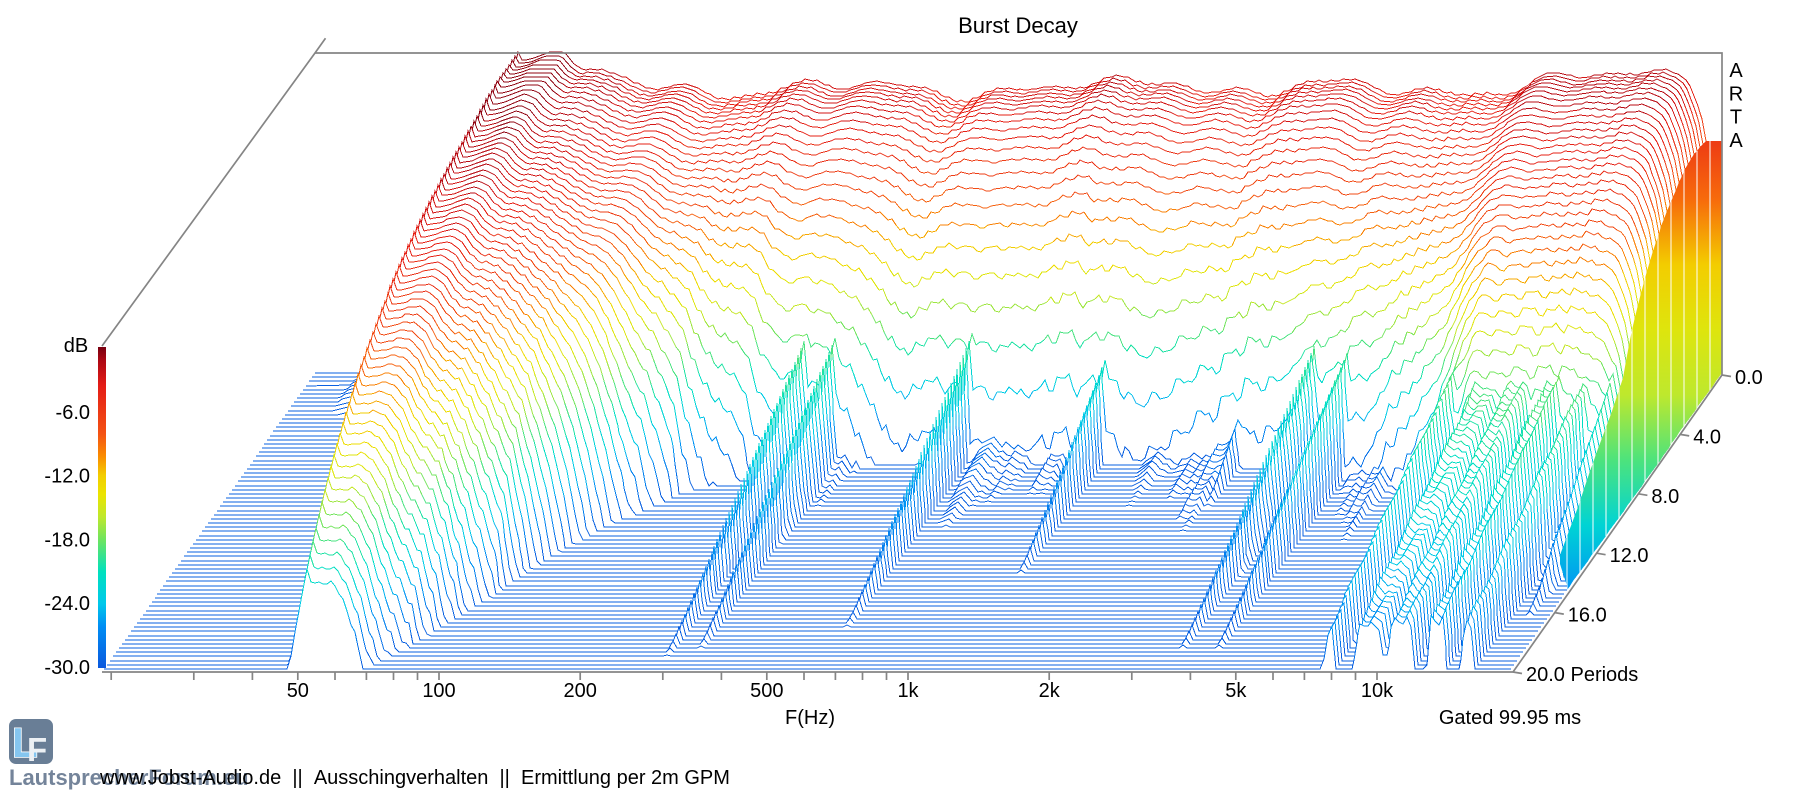 This screenshot has height=800, width=1814. I want to click on svg-text: 5k, so click(1236, 691).